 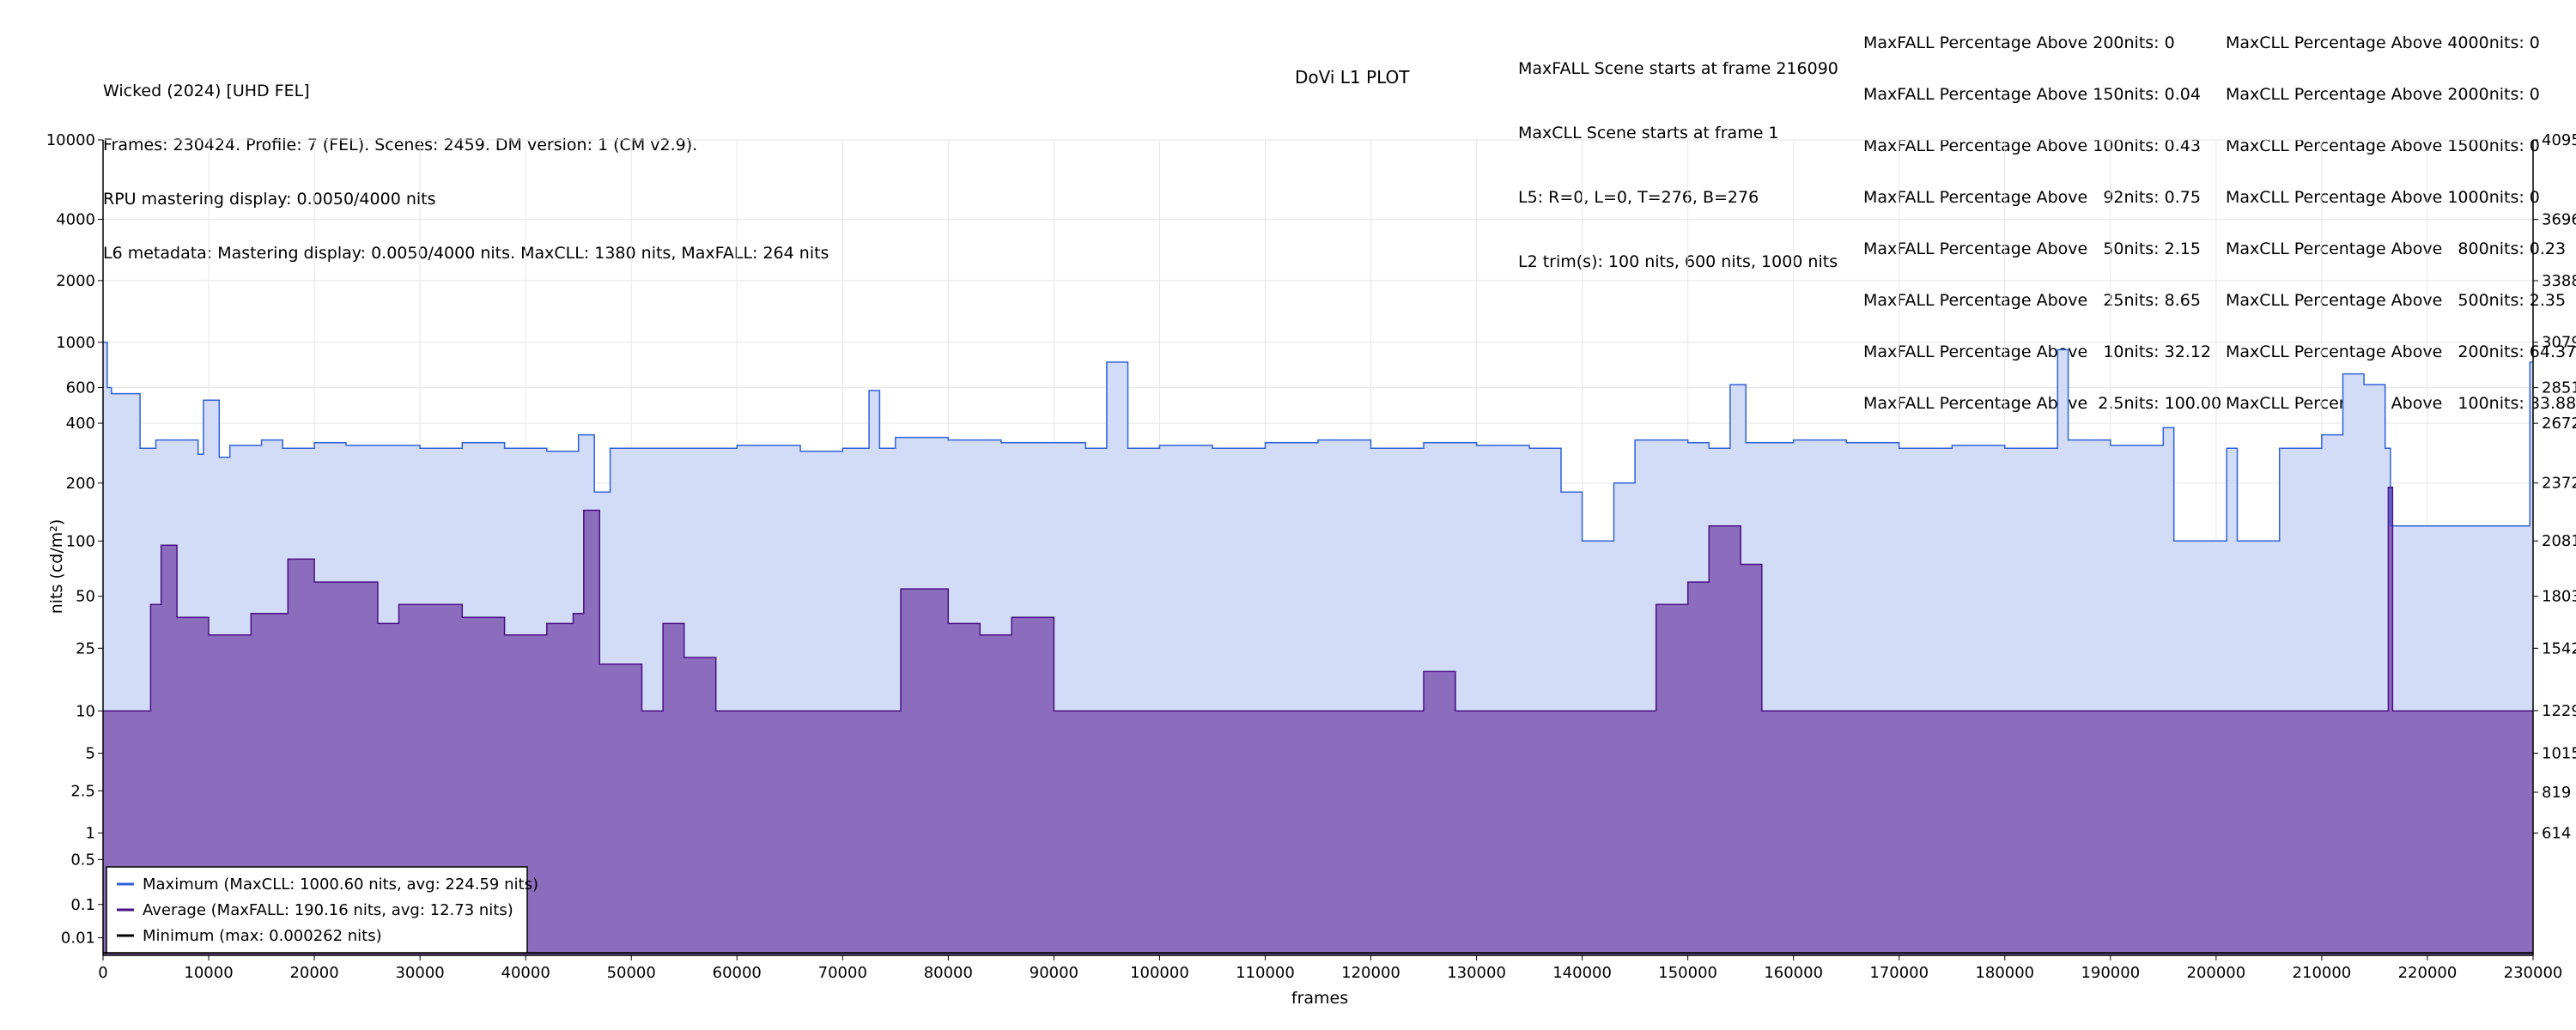 I want to click on l5-metadata: L5: R=0, L=0, T=276, B=276, so click(x=1638, y=197).